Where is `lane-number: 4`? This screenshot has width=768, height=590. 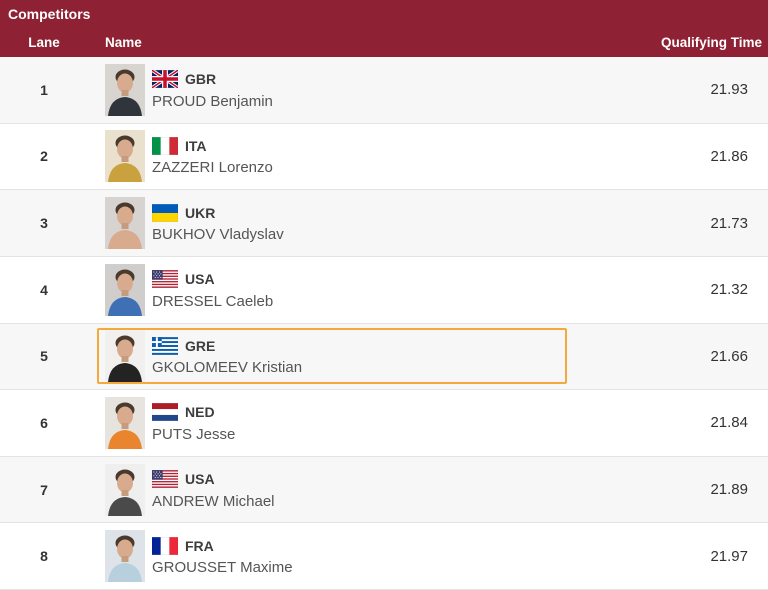 lane-number: 4 is located at coordinates (44, 289).